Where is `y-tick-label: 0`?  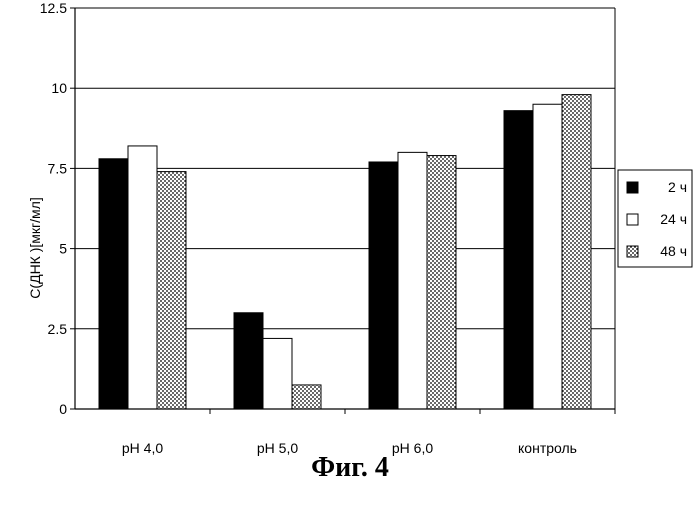 y-tick-label: 0 is located at coordinates (63, 409).